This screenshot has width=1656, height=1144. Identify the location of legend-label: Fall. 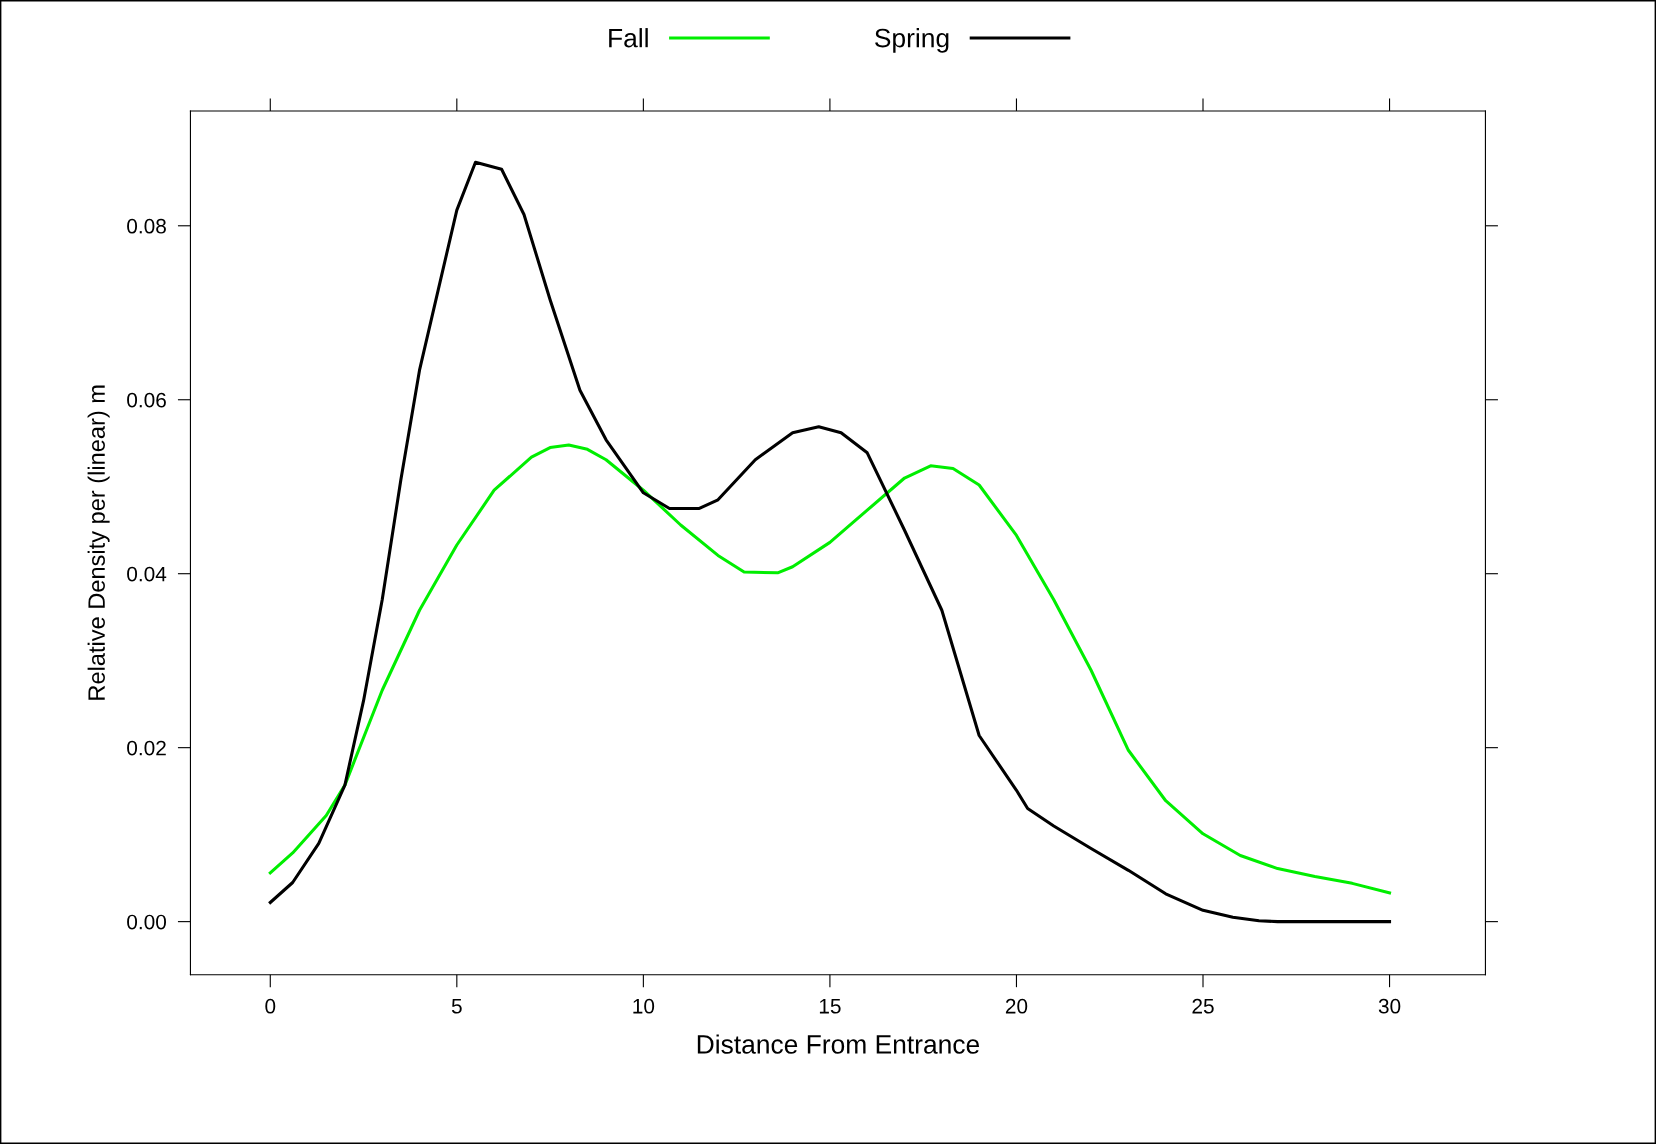
(628, 38).